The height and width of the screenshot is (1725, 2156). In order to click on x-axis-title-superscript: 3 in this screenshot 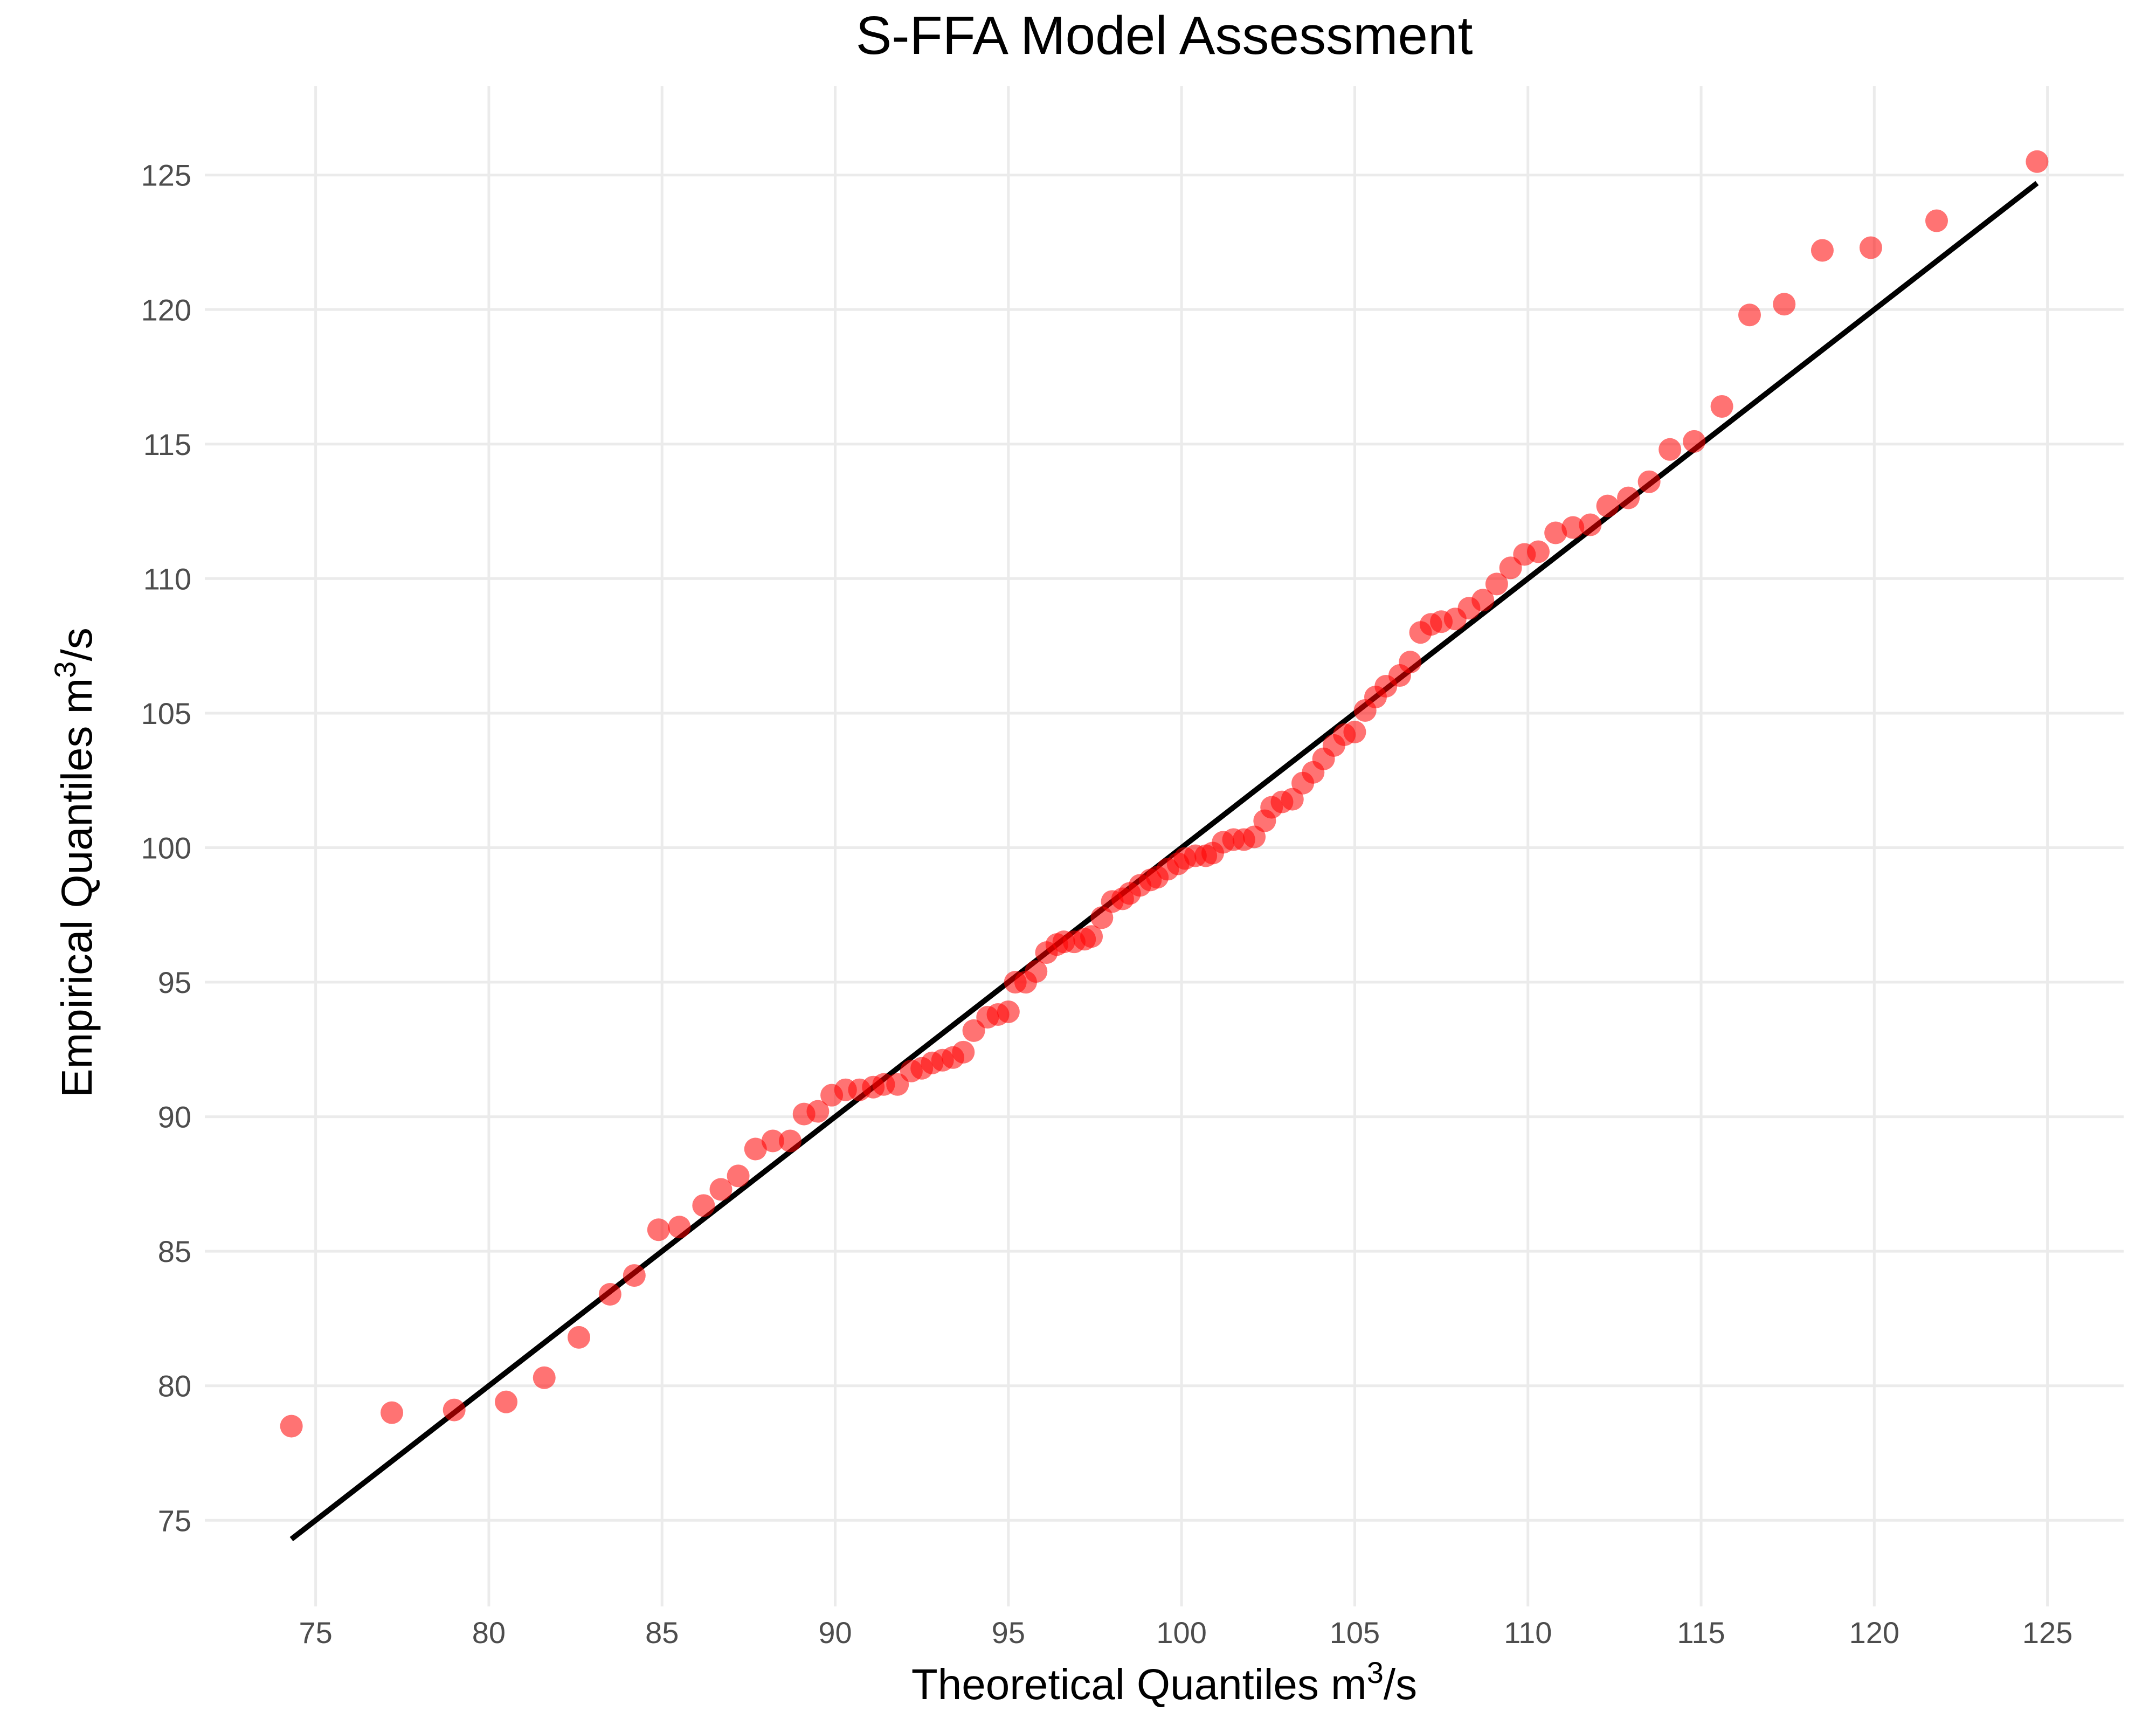, I will do `click(1375, 1672)`.